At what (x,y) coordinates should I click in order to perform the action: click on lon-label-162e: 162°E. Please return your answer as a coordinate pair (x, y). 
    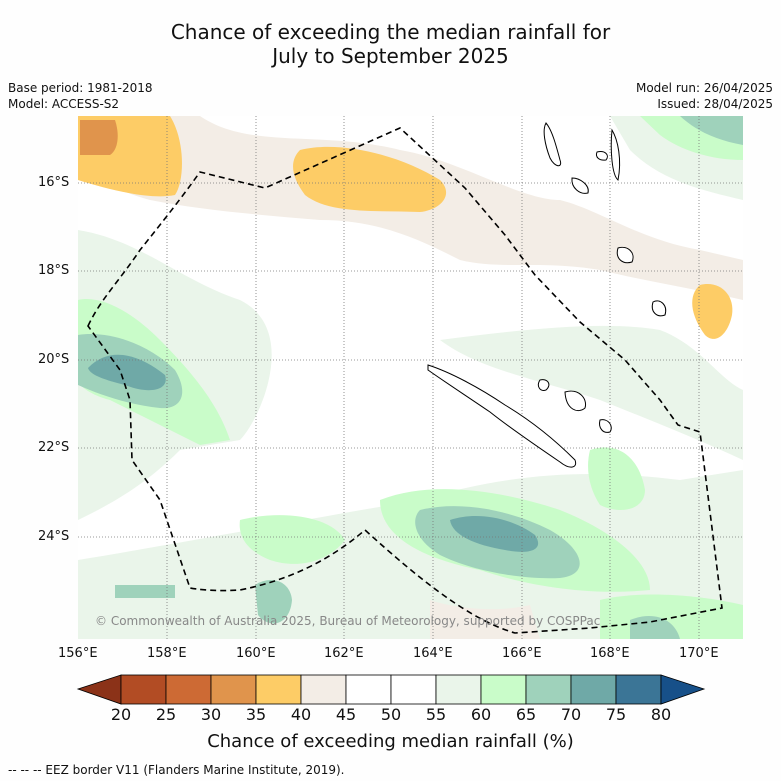
    Looking at the image, I should click on (344, 653).